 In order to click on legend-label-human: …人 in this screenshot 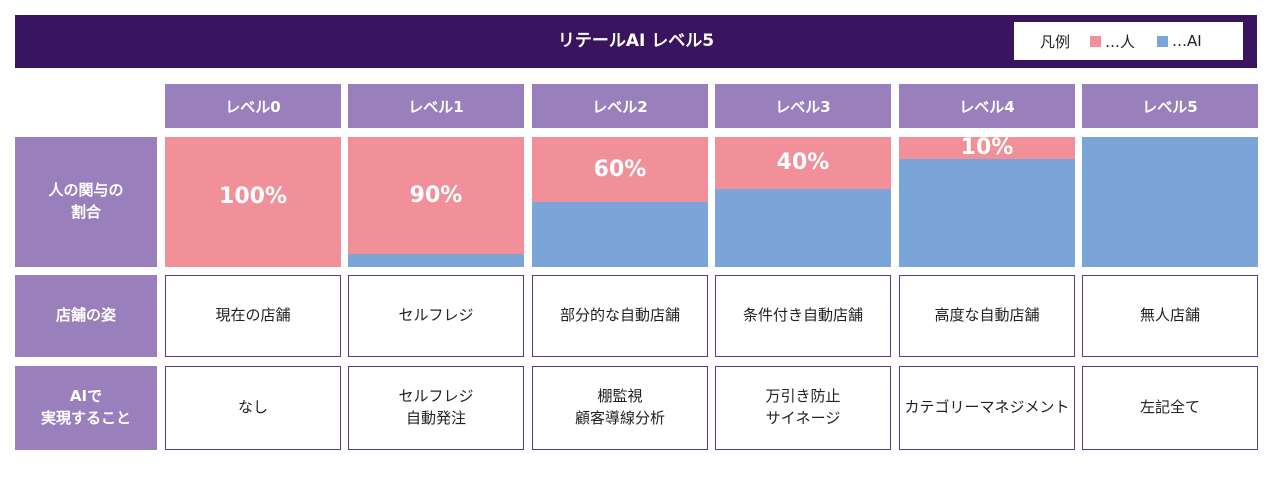, I will do `click(1120, 41)`.